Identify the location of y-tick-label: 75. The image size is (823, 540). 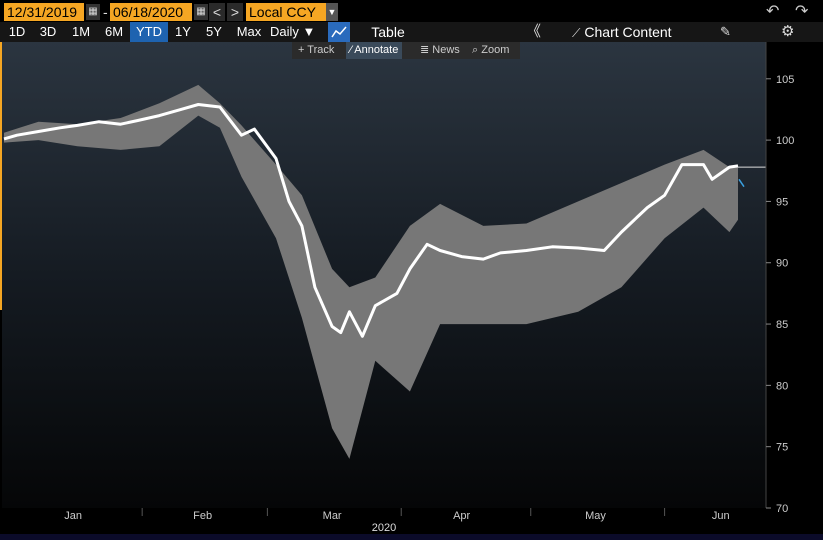
(782, 448).